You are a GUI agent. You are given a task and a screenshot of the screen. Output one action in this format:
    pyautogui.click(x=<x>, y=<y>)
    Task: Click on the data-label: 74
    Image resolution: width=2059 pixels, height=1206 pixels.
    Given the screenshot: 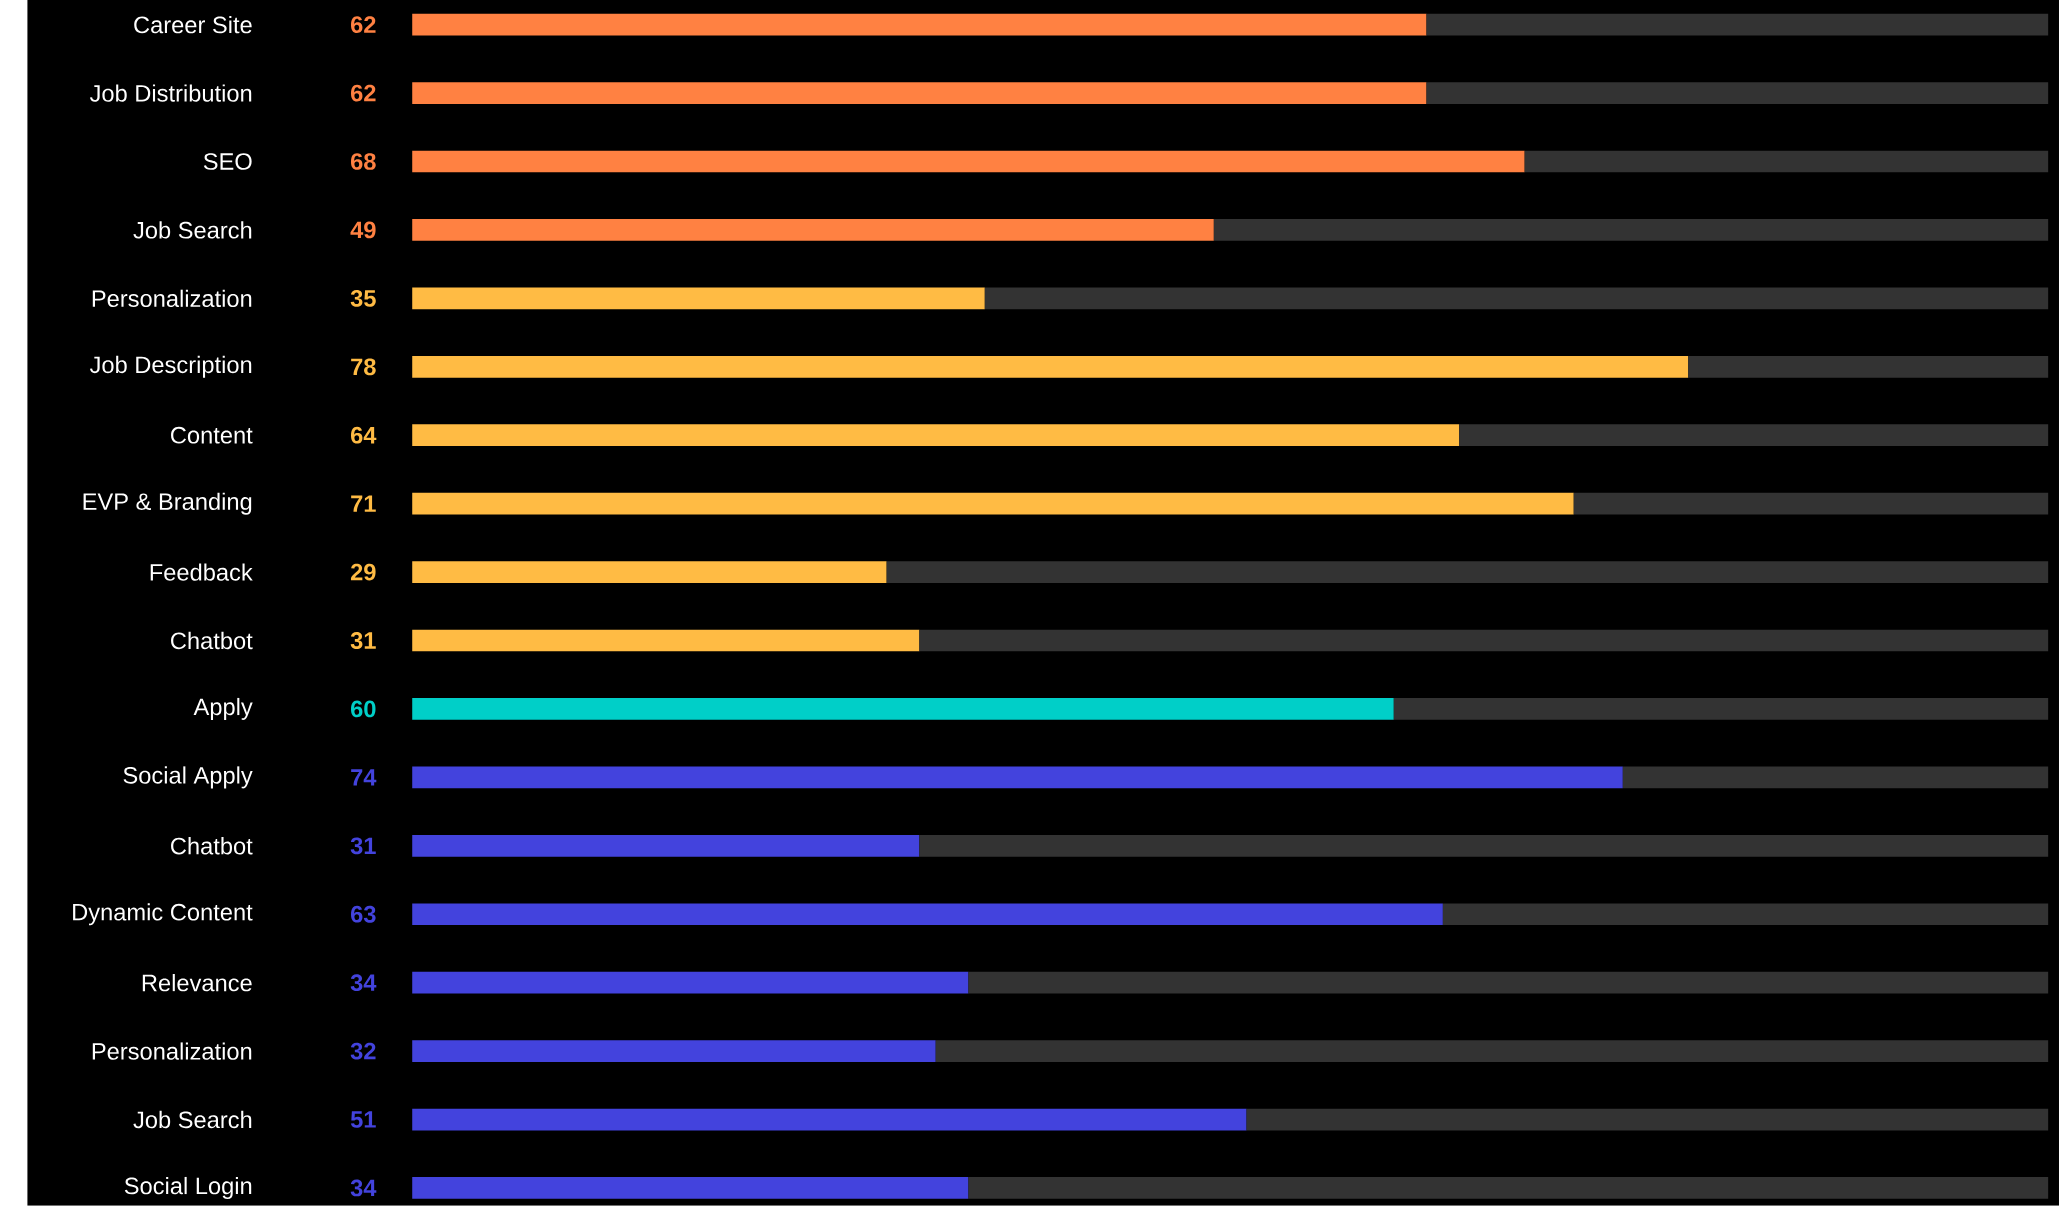 What is the action you would take?
    pyautogui.click(x=364, y=777)
    